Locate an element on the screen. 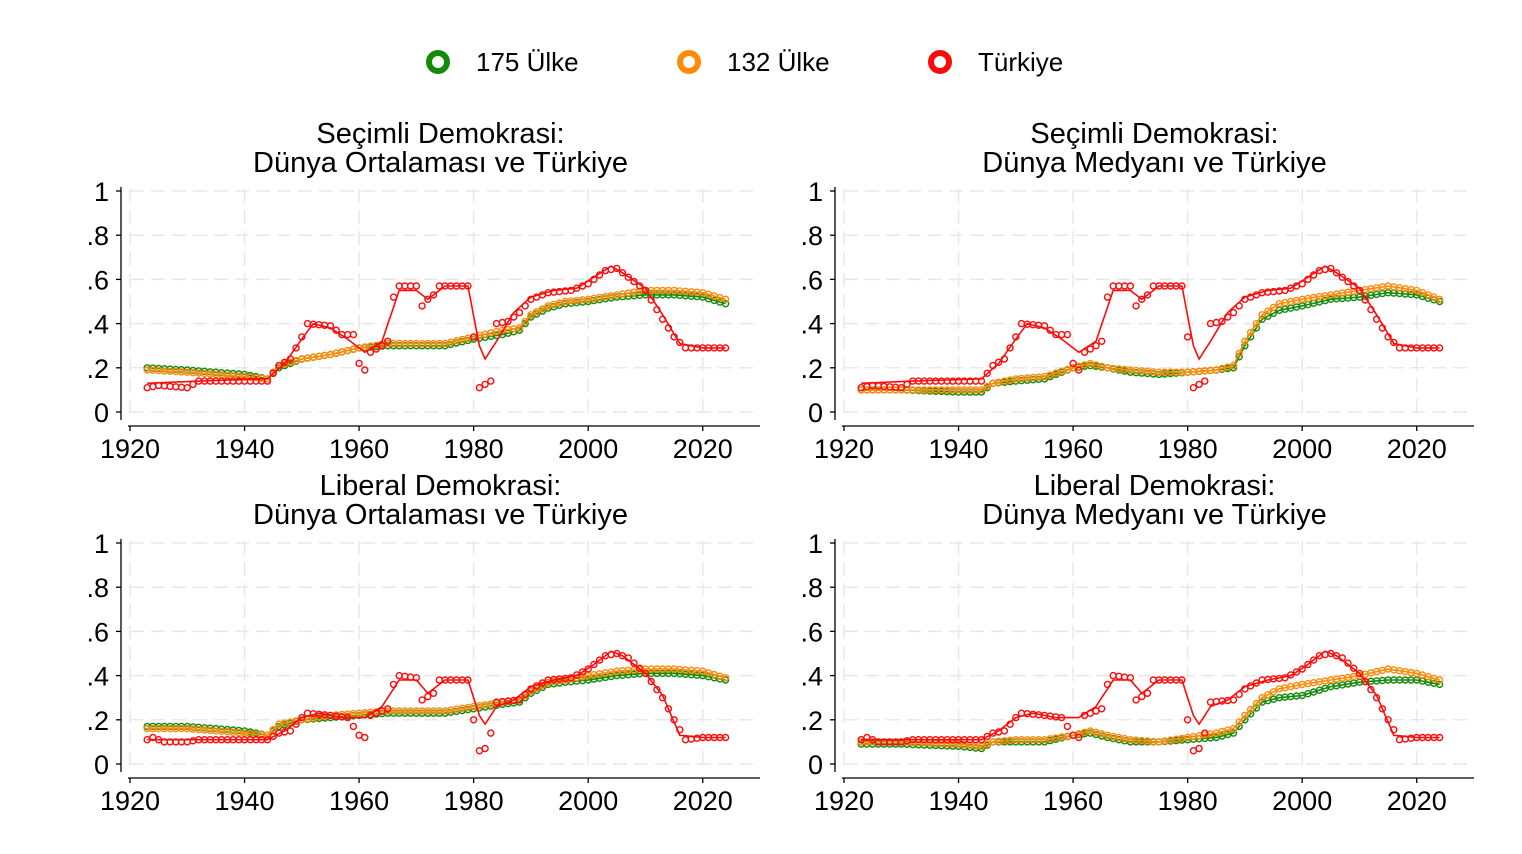 Image resolution: width=1522 pixels, height=854 pixels. point-tr-2009 is located at coordinates (1353, 668).